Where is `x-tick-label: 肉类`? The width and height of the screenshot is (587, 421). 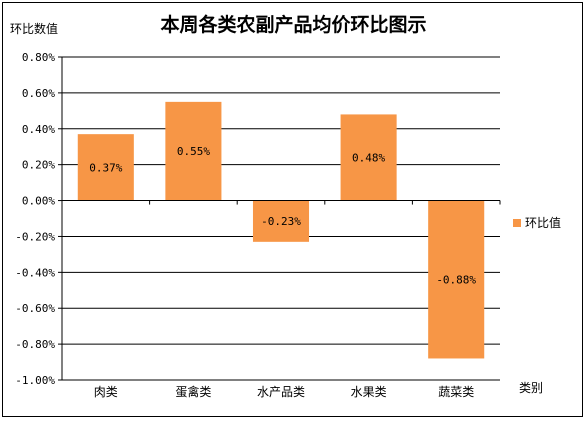
x-tick-label: 肉类 is located at coordinates (106, 392).